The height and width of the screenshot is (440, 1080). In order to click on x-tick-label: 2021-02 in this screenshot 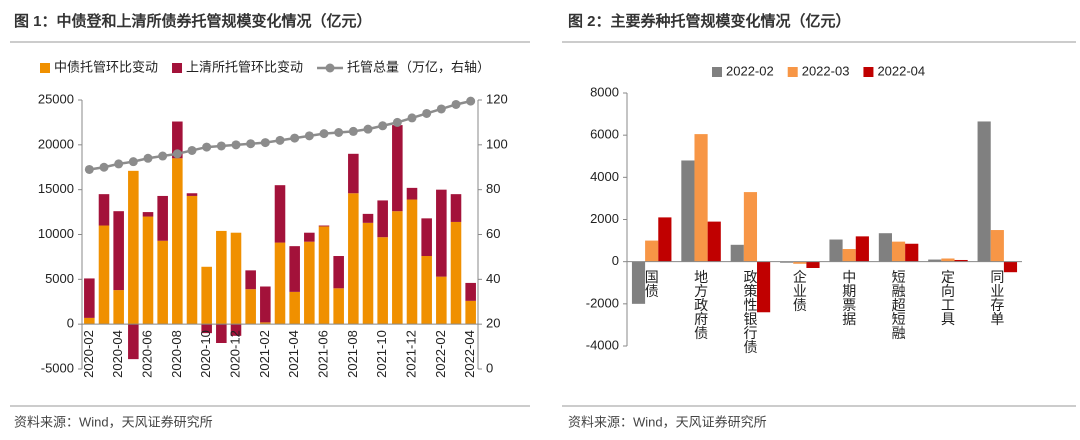, I will do `click(264, 354)`.